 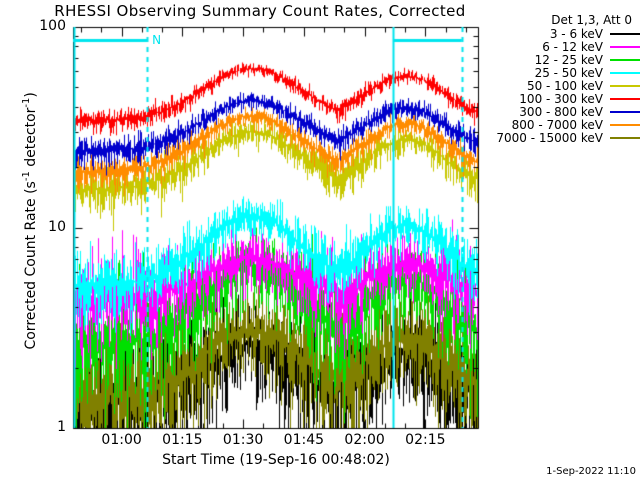 I want to click on legend-entry-label: 25 - 50 keV, so click(x=568, y=72).